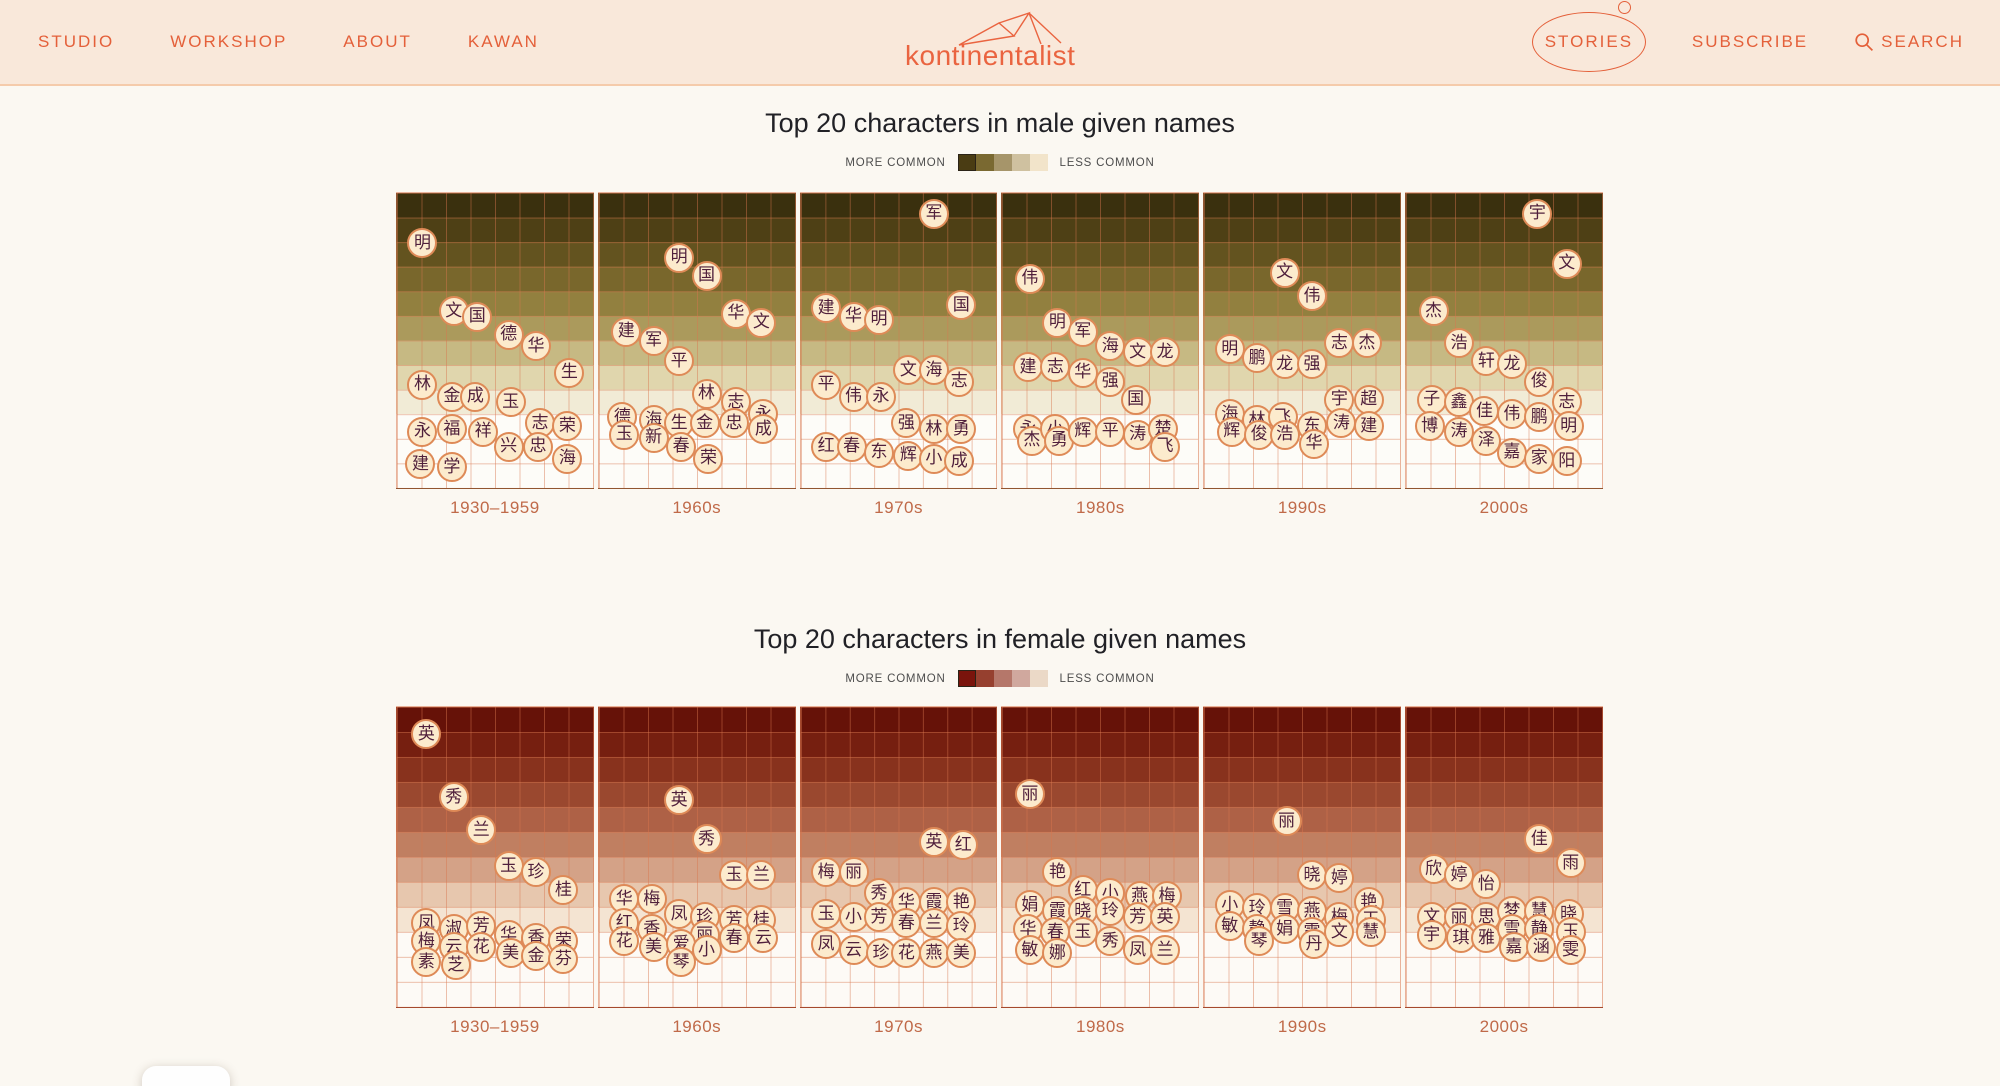  What do you see at coordinates (1431, 935) in the screenshot?
I see `character-token: 宇` at bounding box center [1431, 935].